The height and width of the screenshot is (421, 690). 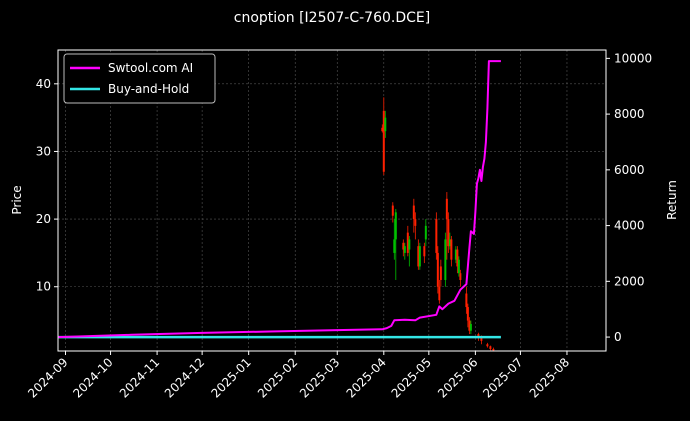 I want to click on x-tick-label: 2024-11, so click(x=139, y=377).